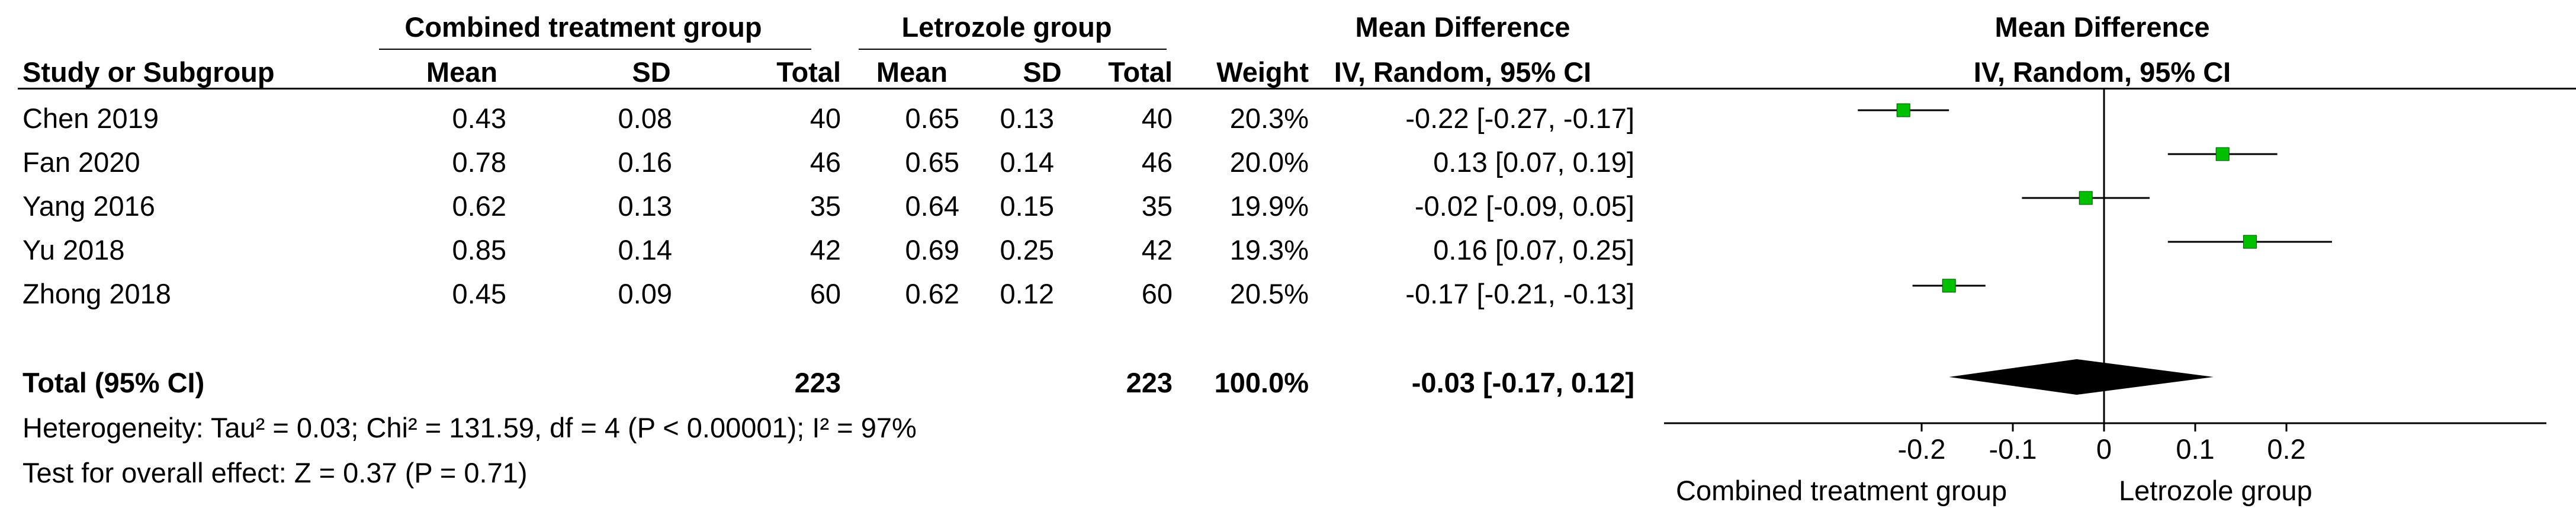  What do you see at coordinates (1157, 162) in the screenshot?
I see `cell-c-total: 46` at bounding box center [1157, 162].